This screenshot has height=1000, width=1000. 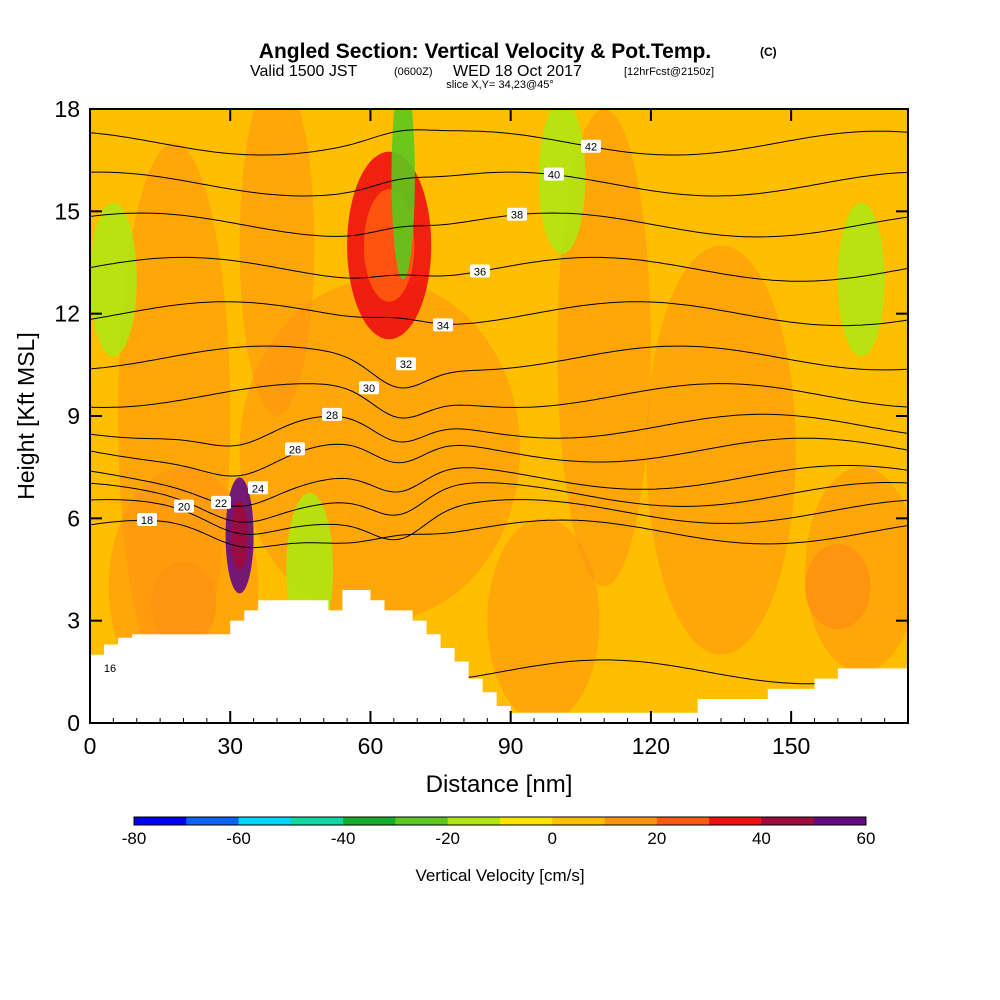 I want to click on colorbar-tick--60: -60, so click(x=238, y=838).